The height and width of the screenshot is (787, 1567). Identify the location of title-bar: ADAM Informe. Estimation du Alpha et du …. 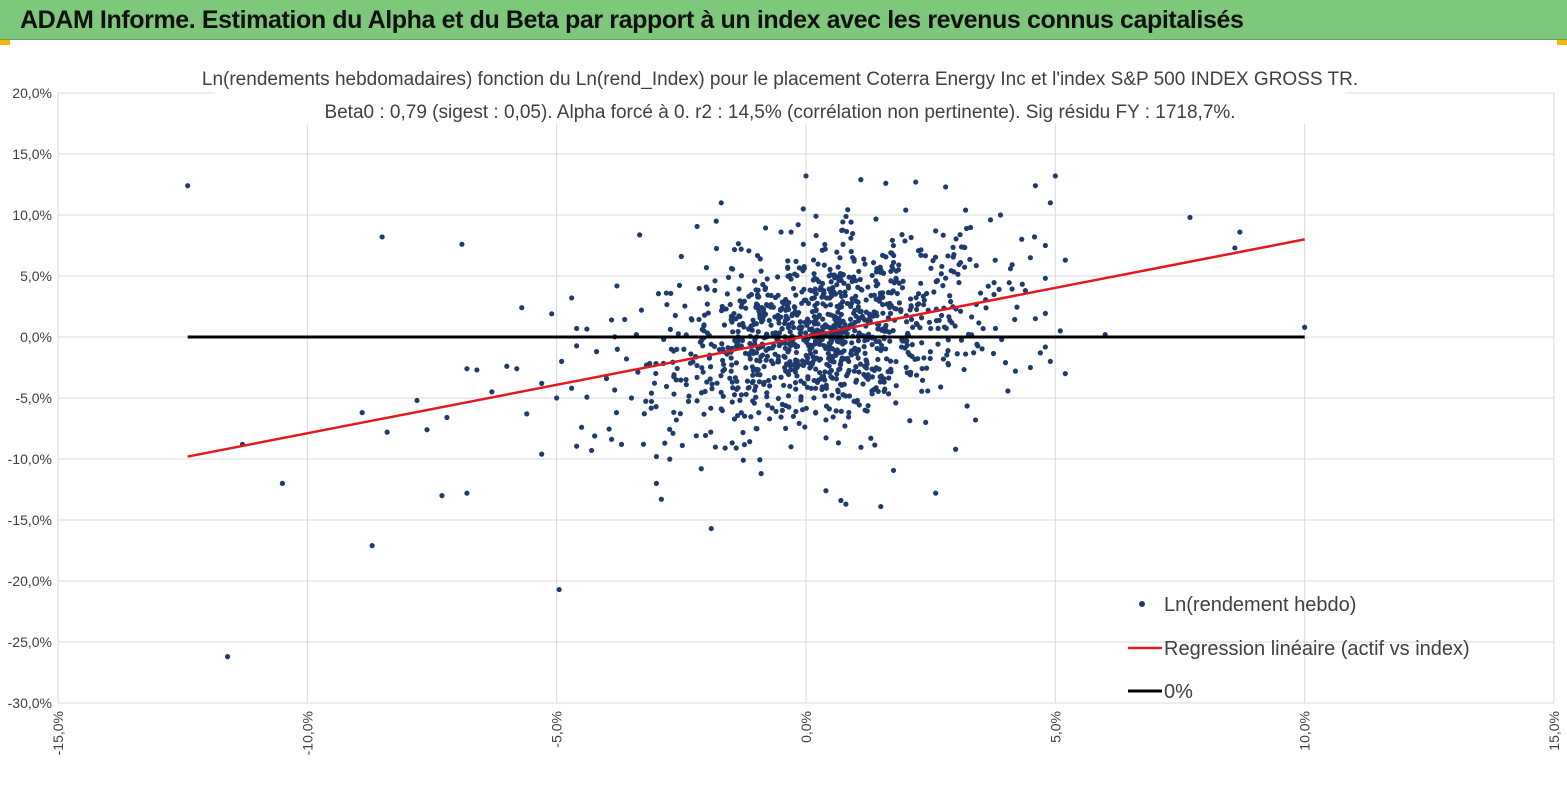
(783, 20).